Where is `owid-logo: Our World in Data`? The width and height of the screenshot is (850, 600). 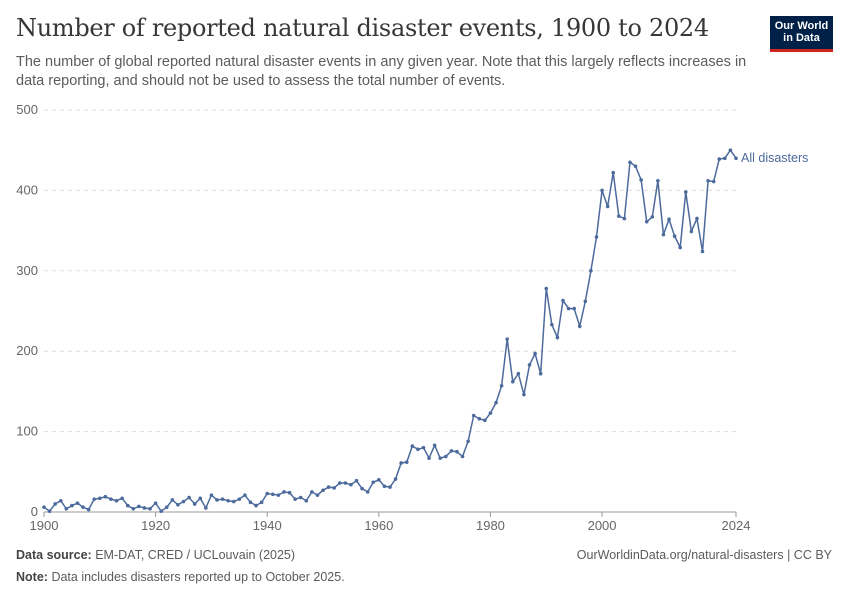 owid-logo: Our World in Data is located at coordinates (801, 34).